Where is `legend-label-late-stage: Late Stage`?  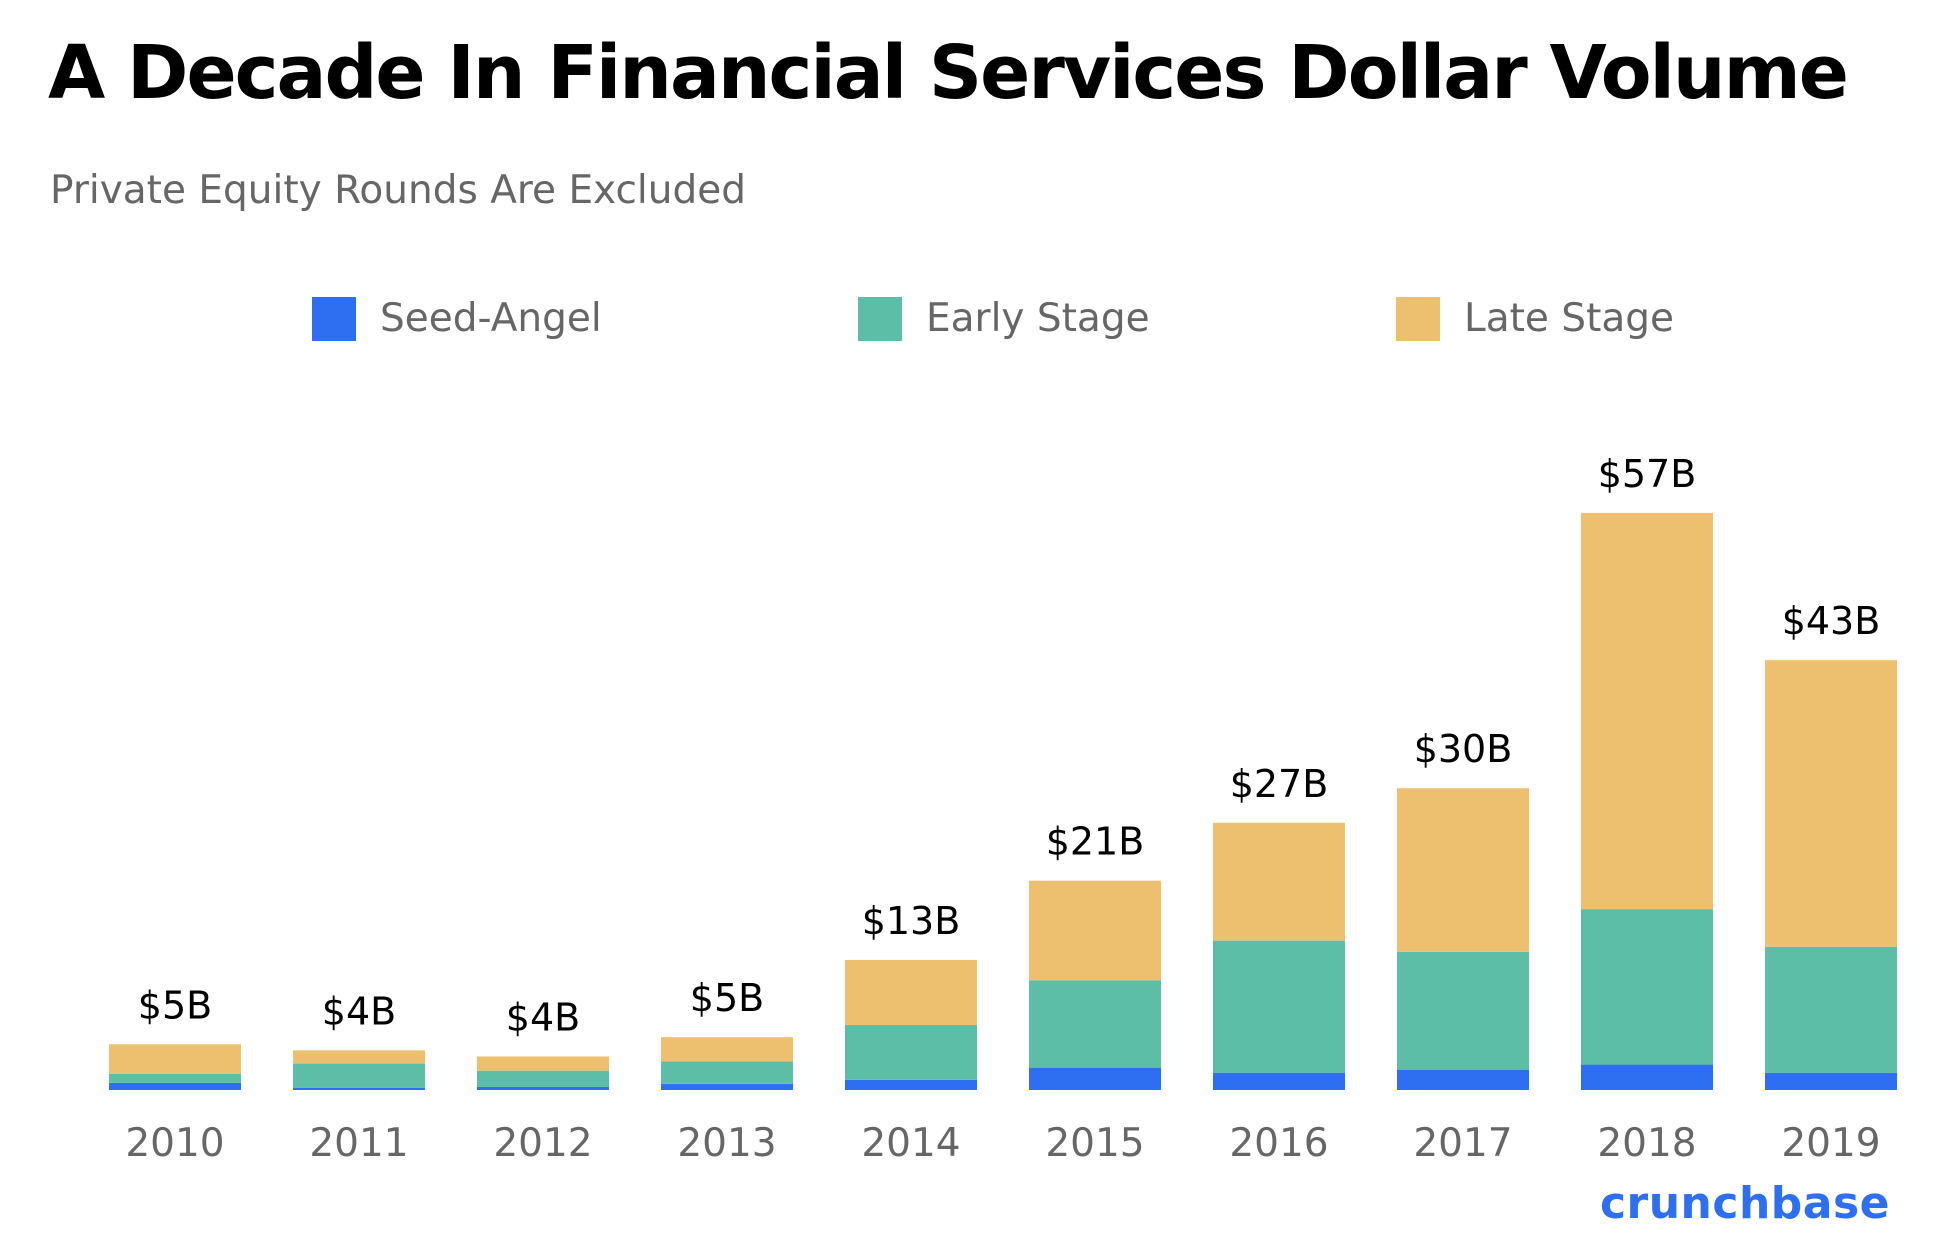
legend-label-late-stage: Late Stage is located at coordinates (1569, 318).